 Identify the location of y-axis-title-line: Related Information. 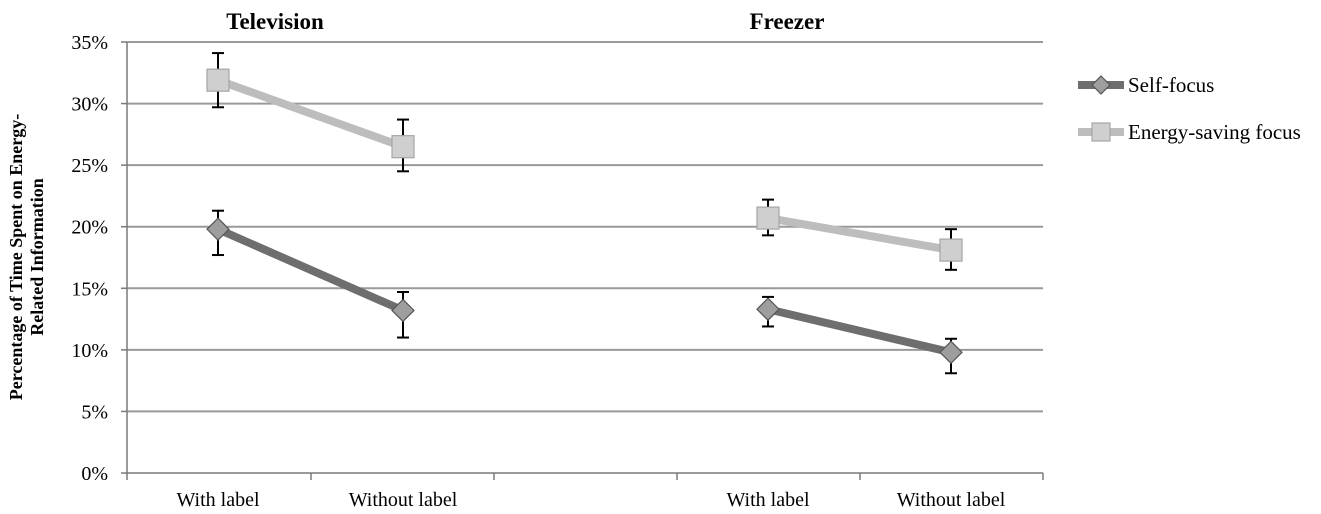
(37, 256).